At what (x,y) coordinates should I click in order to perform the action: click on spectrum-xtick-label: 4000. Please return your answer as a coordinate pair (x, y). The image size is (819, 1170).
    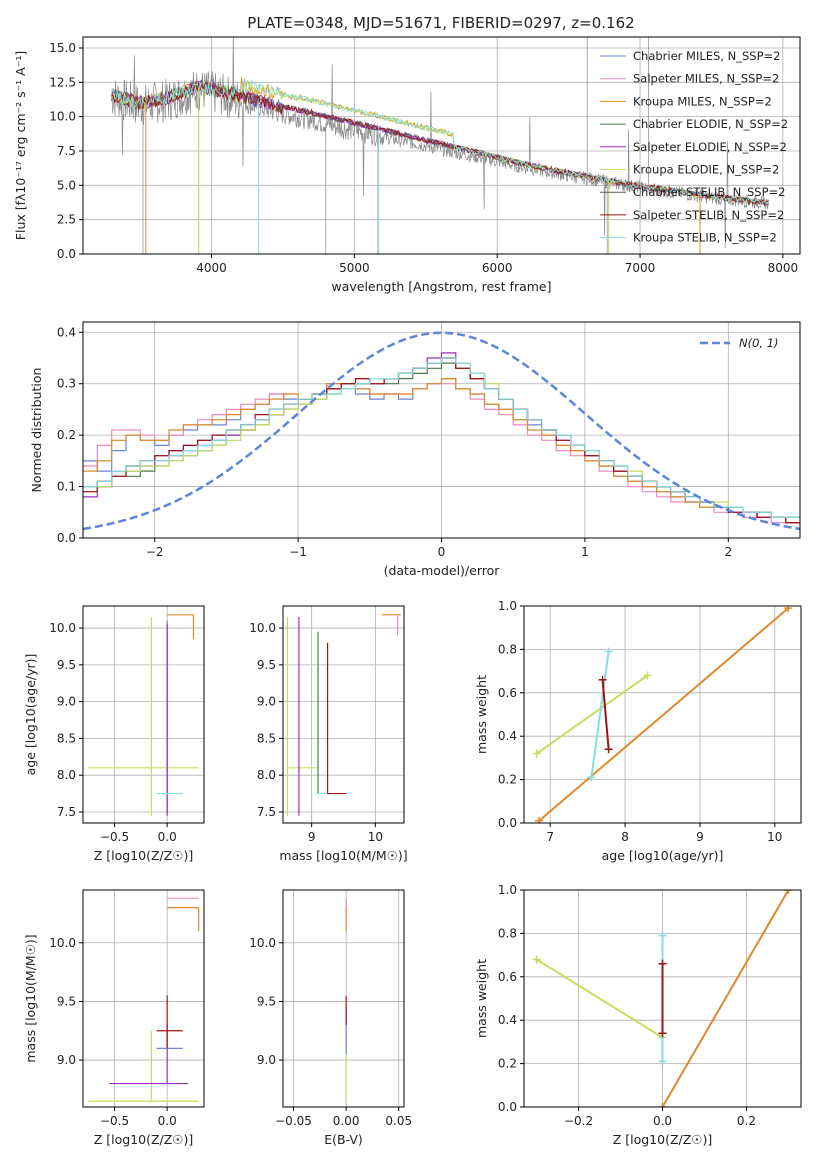
    Looking at the image, I should click on (211, 268).